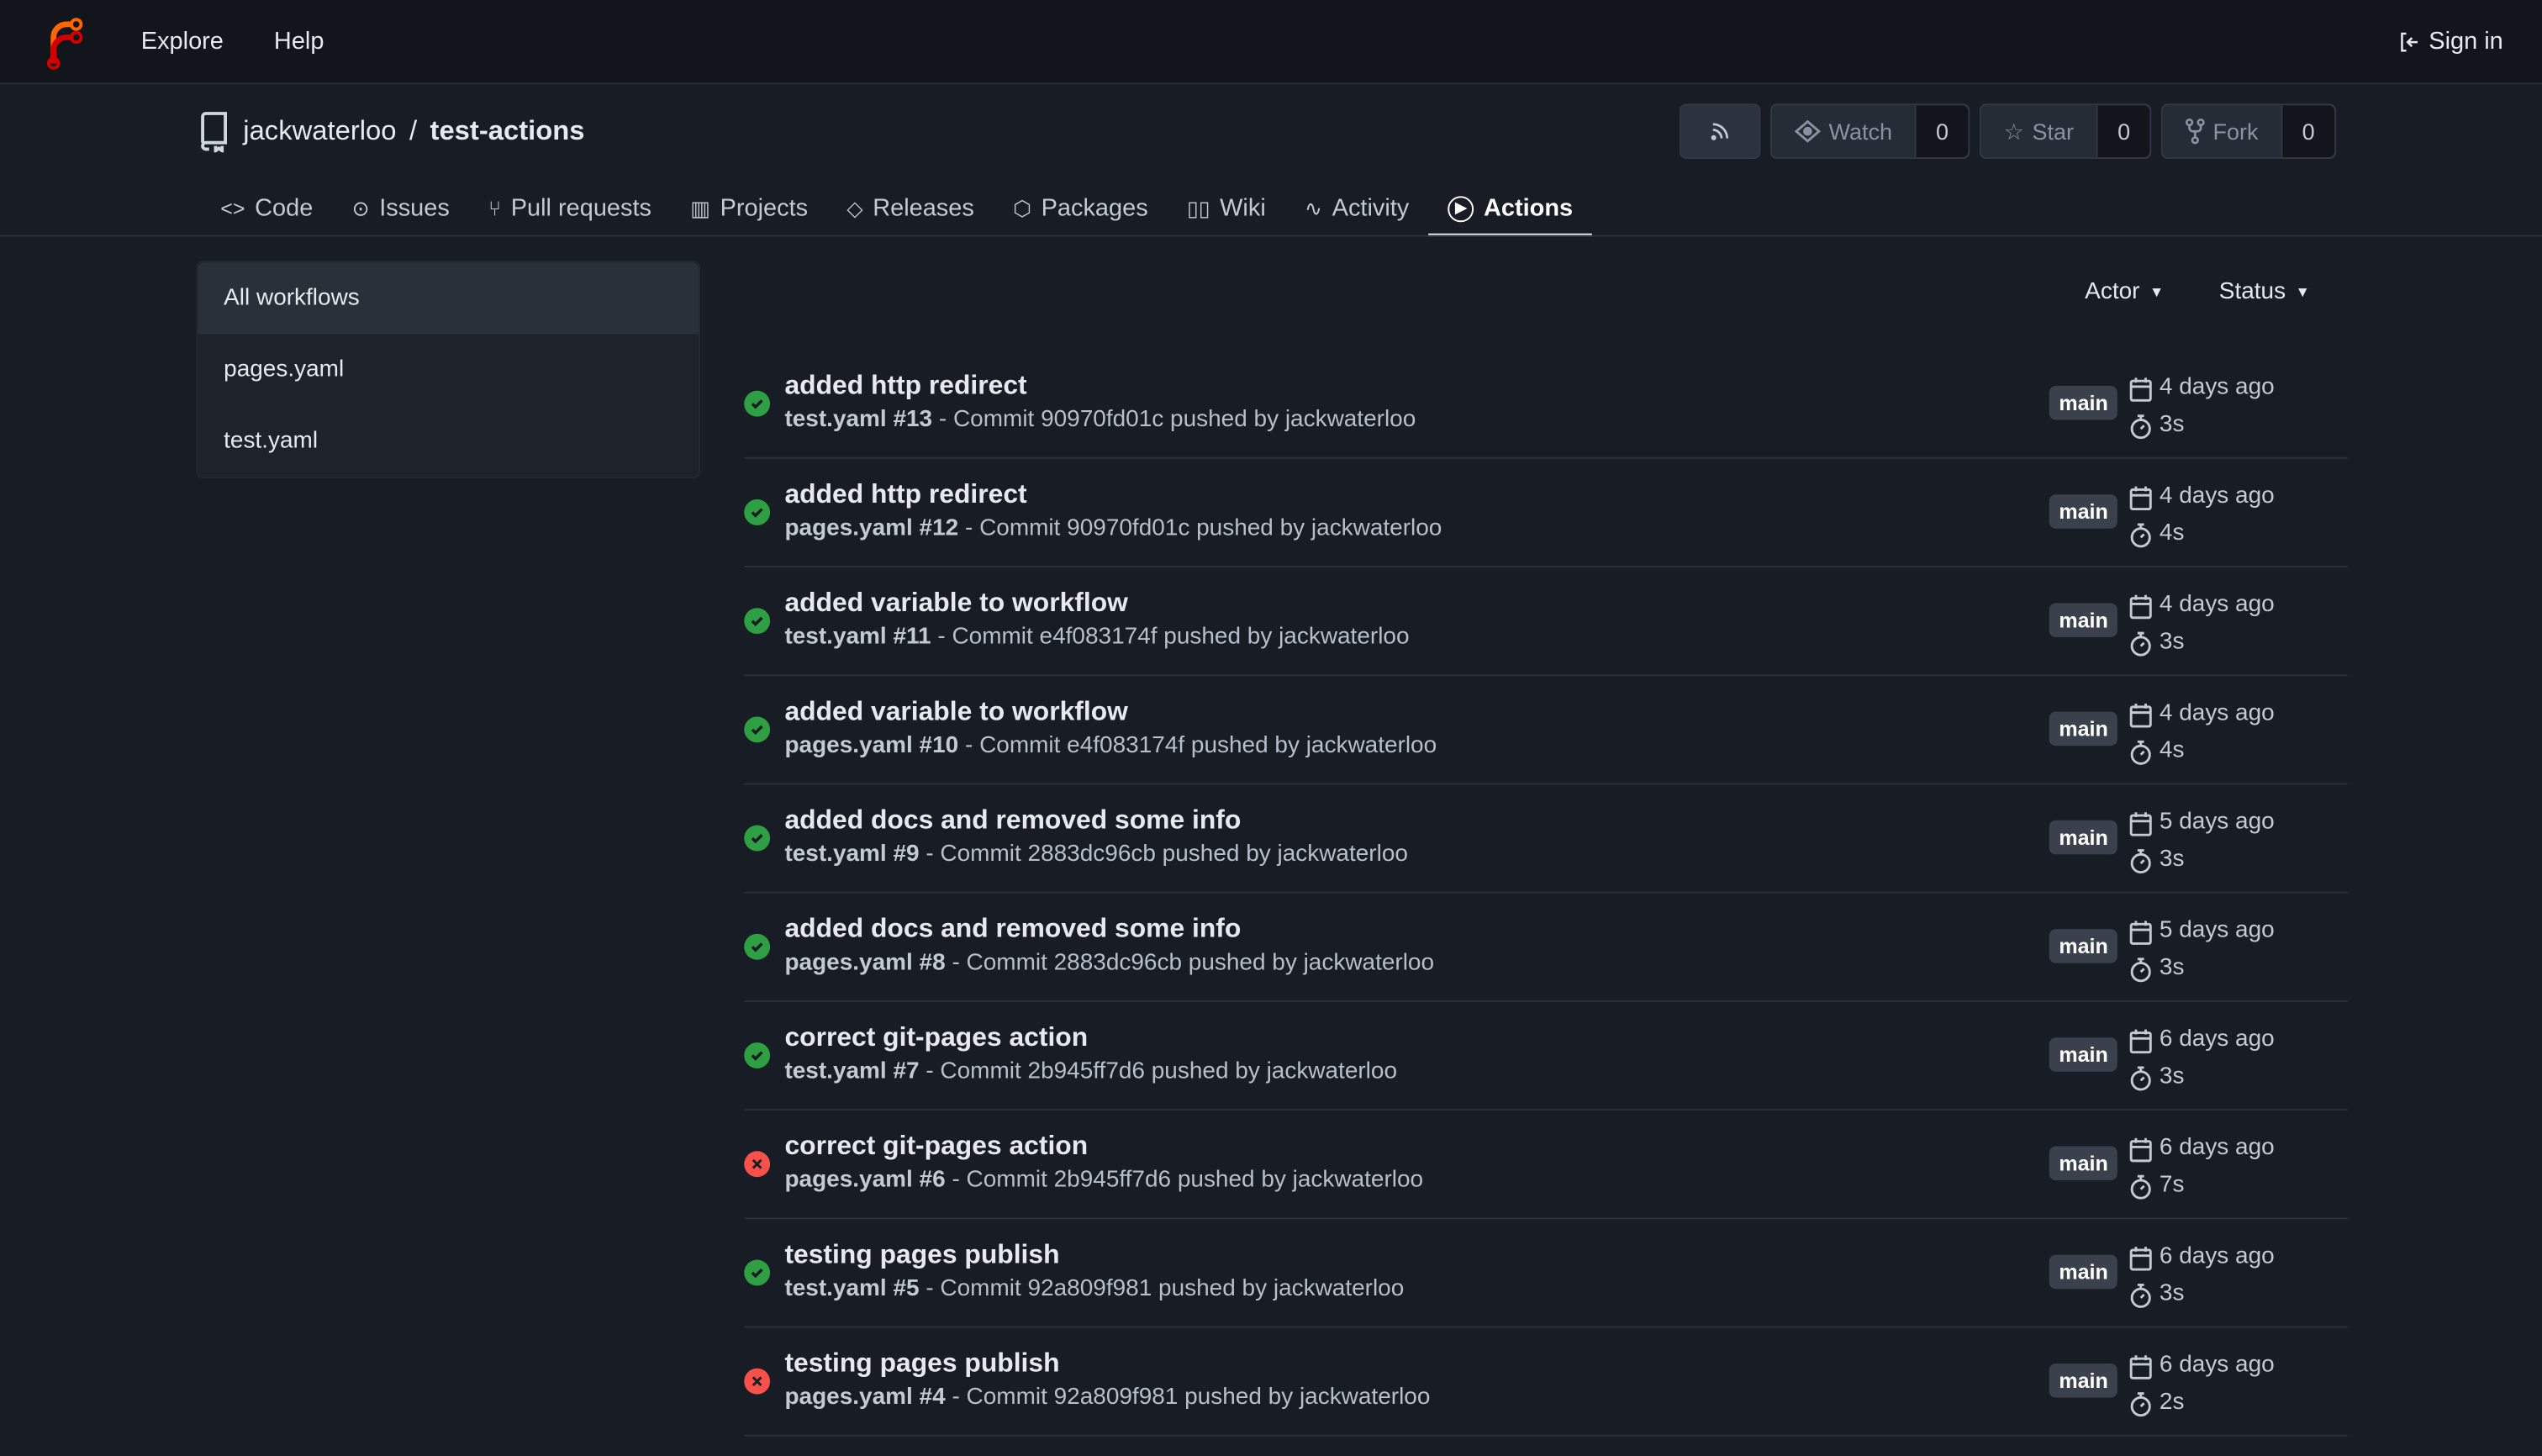  Describe the element at coordinates (2264, 292) in the screenshot. I see `status-filter-dropdown: Status ▼` at that location.